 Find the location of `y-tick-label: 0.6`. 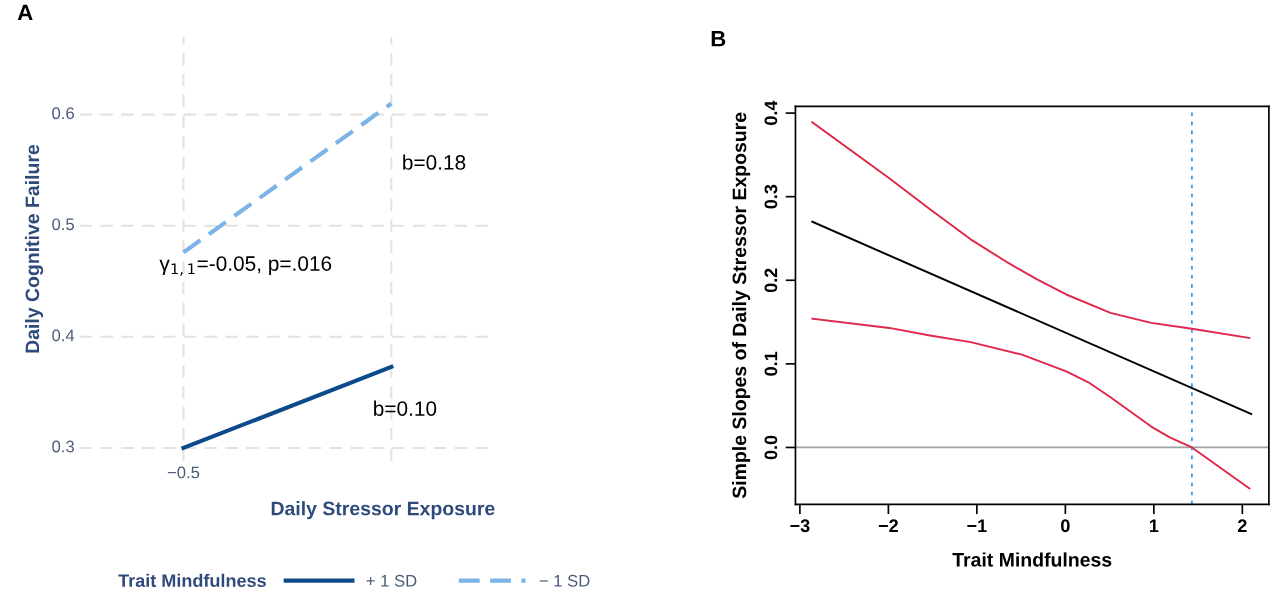

y-tick-label: 0.6 is located at coordinates (63, 113).